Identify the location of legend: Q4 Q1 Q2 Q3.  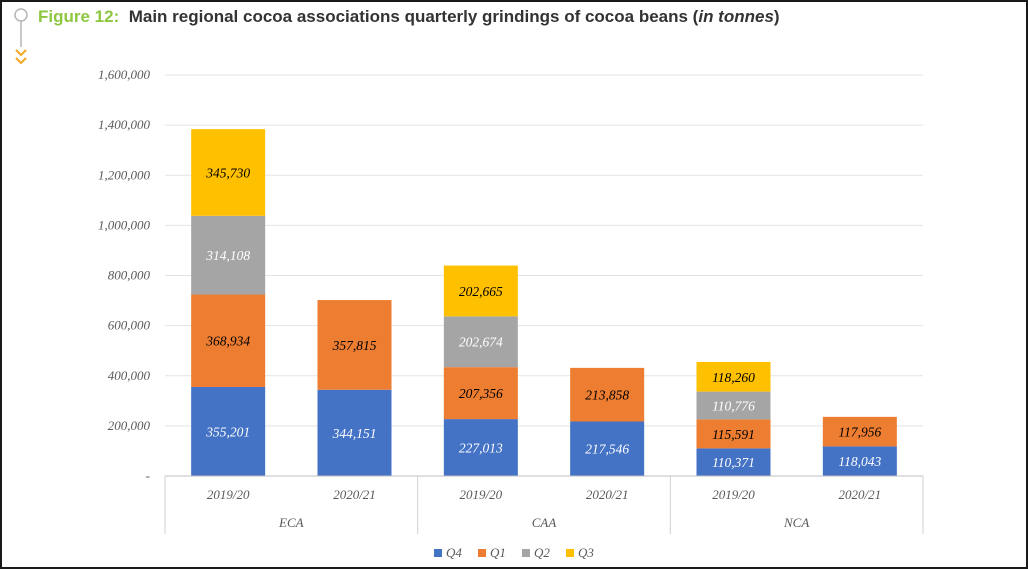
(514, 552).